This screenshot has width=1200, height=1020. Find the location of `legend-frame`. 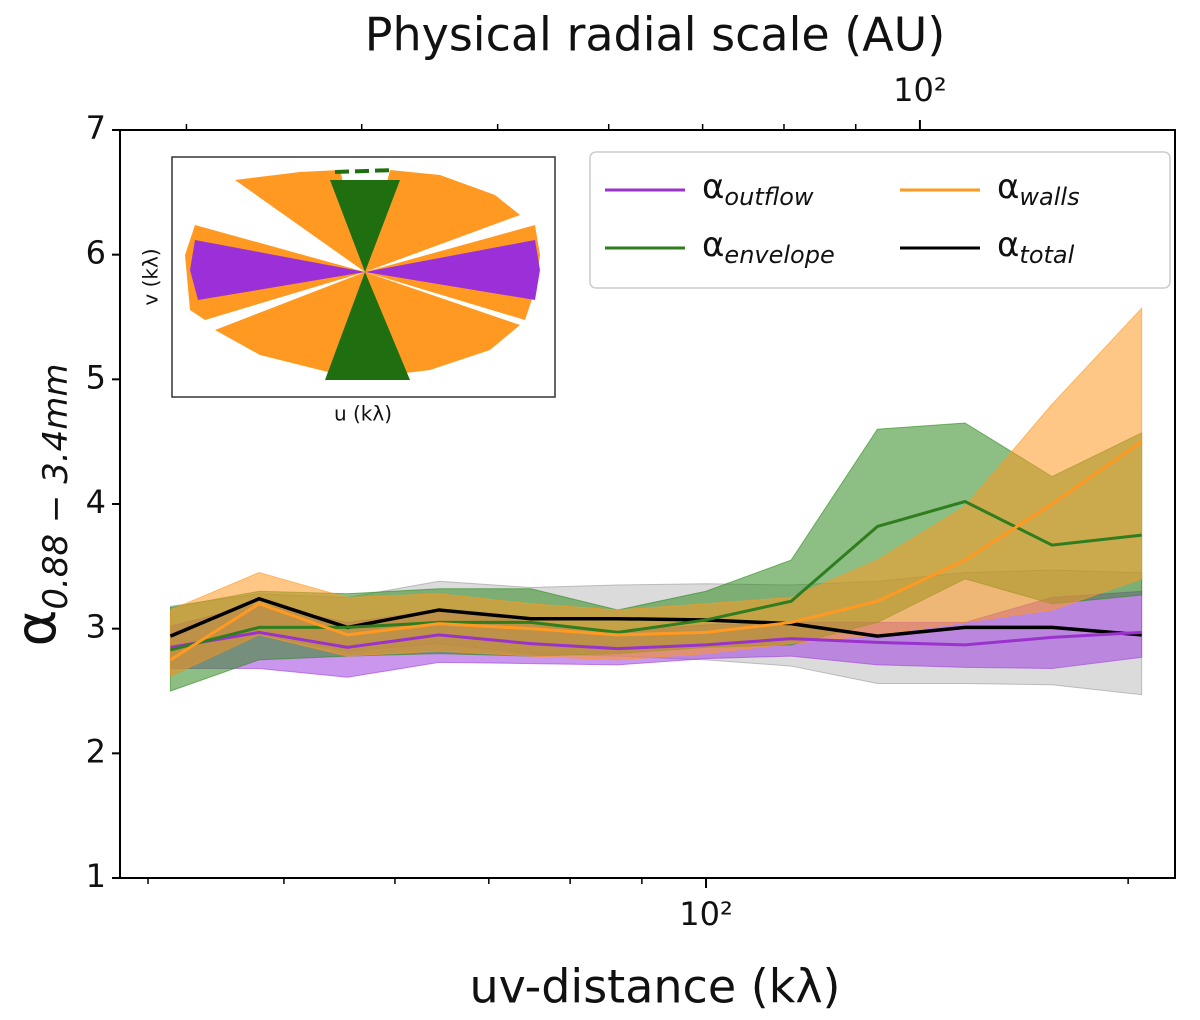

legend-frame is located at coordinates (880, 220).